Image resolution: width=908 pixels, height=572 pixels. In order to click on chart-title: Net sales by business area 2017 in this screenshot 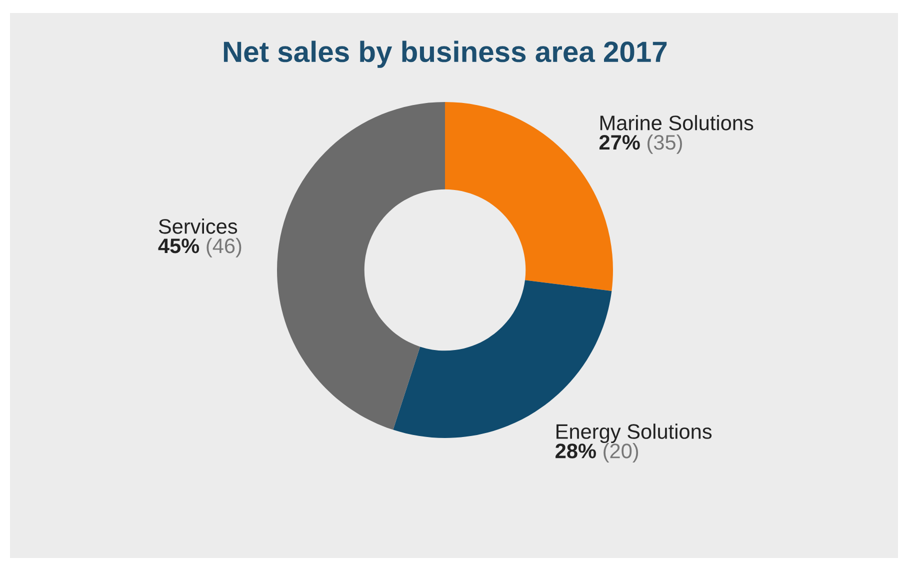, I will do `click(445, 54)`.